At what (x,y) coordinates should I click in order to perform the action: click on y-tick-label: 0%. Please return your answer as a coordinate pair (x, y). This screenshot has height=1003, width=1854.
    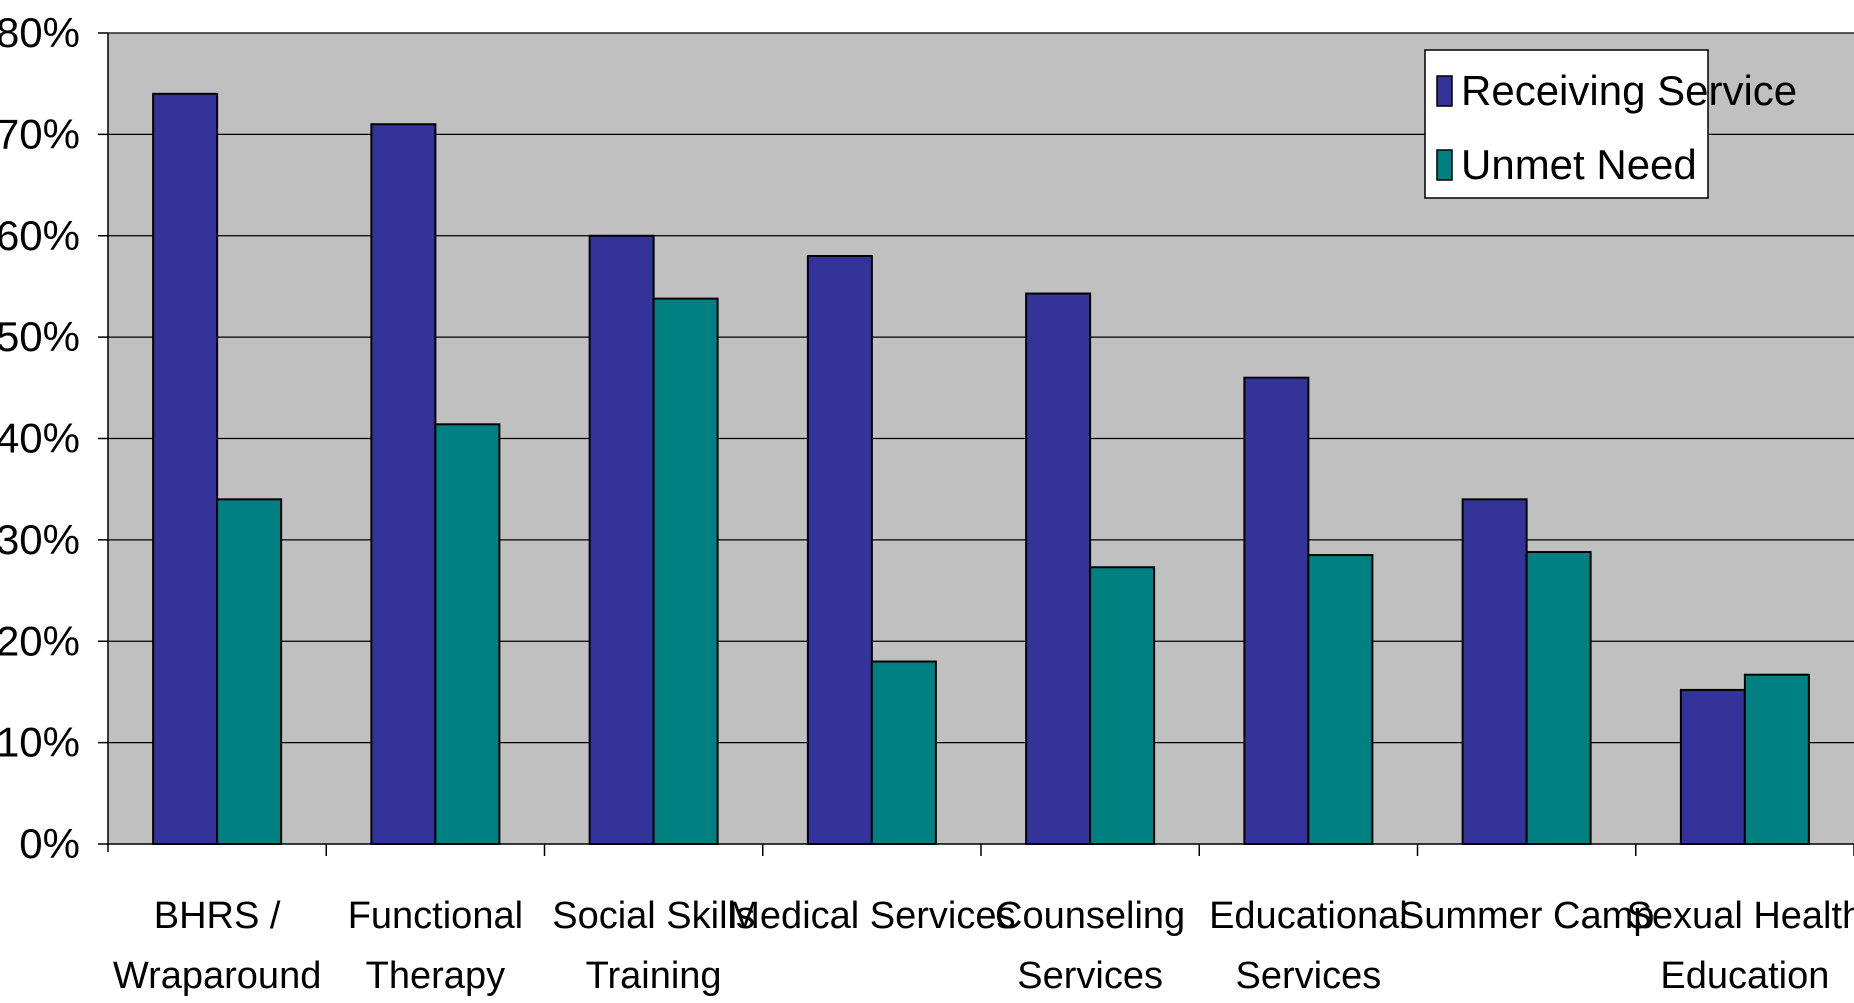
    Looking at the image, I should click on (49, 843).